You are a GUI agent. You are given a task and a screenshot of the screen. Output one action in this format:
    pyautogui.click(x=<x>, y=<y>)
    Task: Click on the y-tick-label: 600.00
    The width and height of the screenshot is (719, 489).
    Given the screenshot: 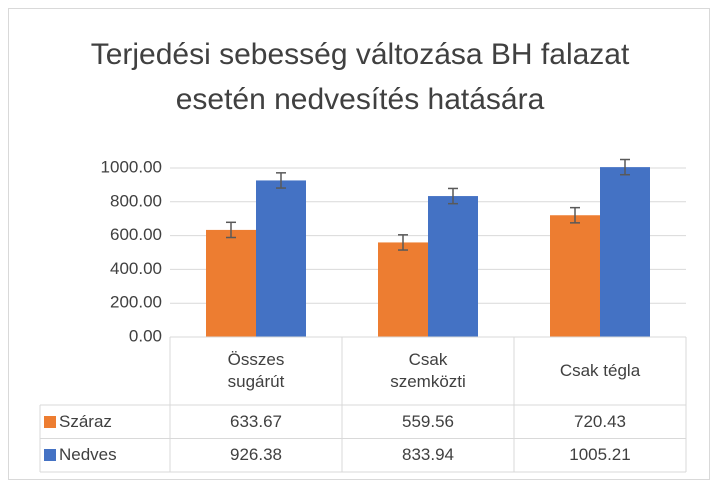 What is the action you would take?
    pyautogui.click(x=136, y=234)
    